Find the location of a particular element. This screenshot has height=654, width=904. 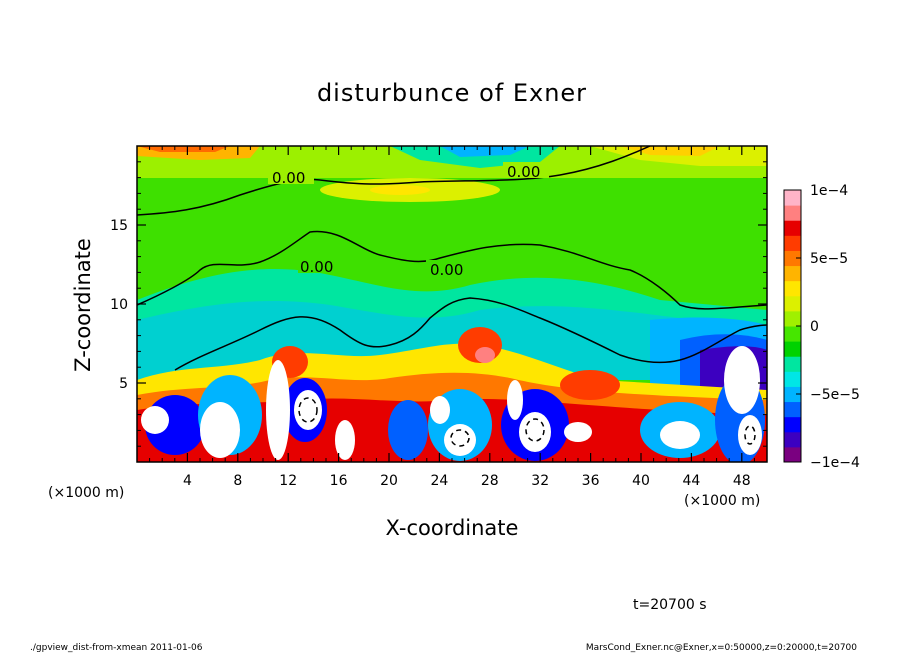

x-tick-label: 8 is located at coordinates (237, 481).